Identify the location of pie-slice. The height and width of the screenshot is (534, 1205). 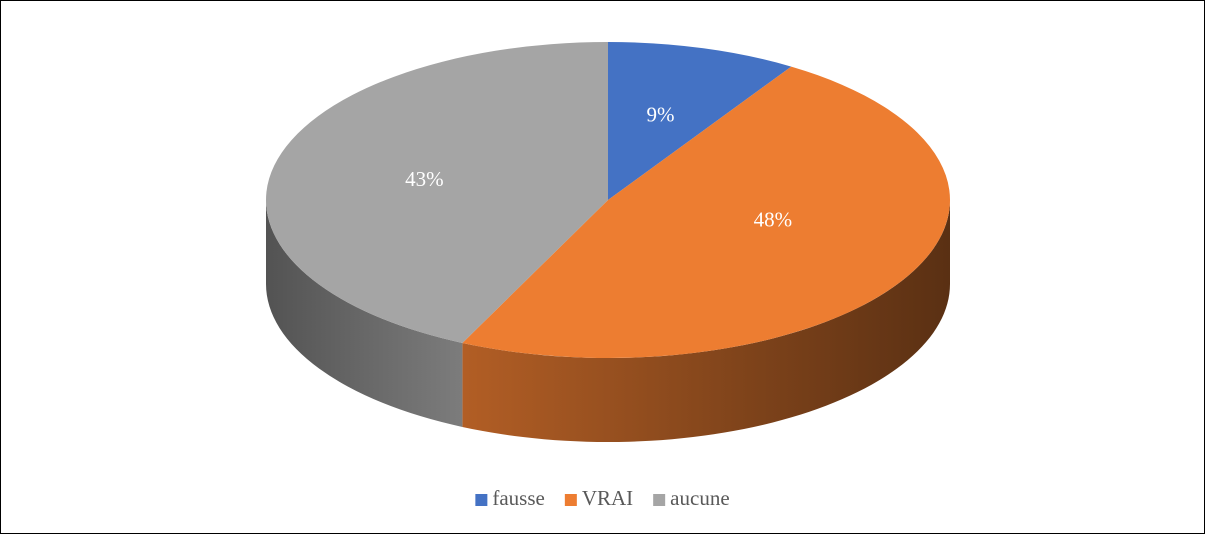
(700, 121).